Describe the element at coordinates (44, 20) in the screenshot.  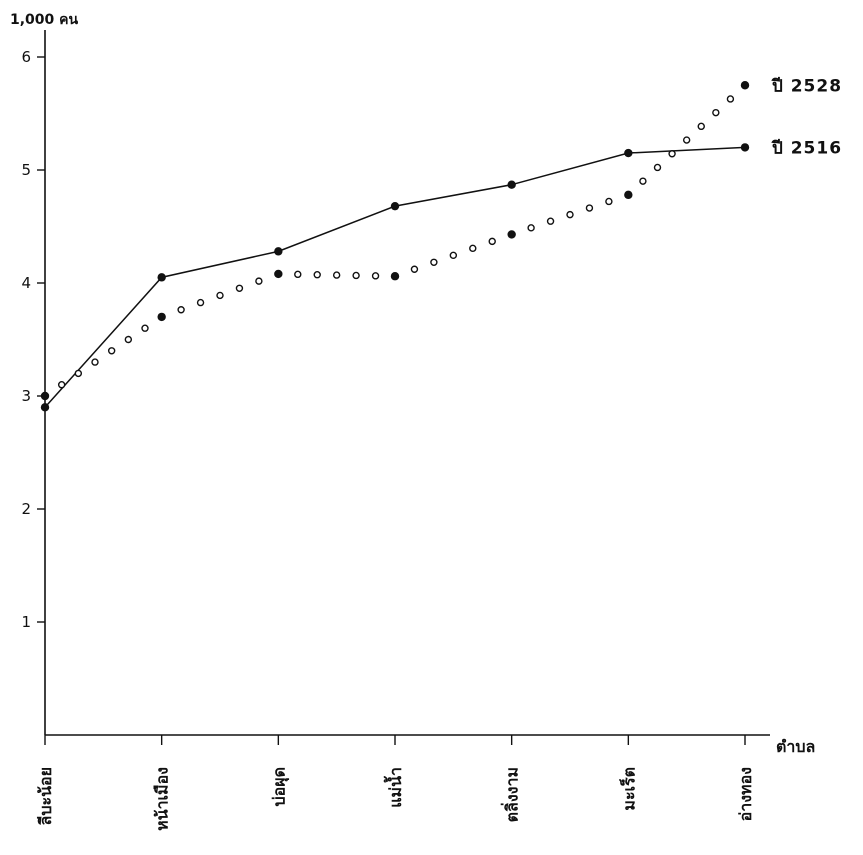
I see `y-axis-unit-label: 1,000 คน` at that location.